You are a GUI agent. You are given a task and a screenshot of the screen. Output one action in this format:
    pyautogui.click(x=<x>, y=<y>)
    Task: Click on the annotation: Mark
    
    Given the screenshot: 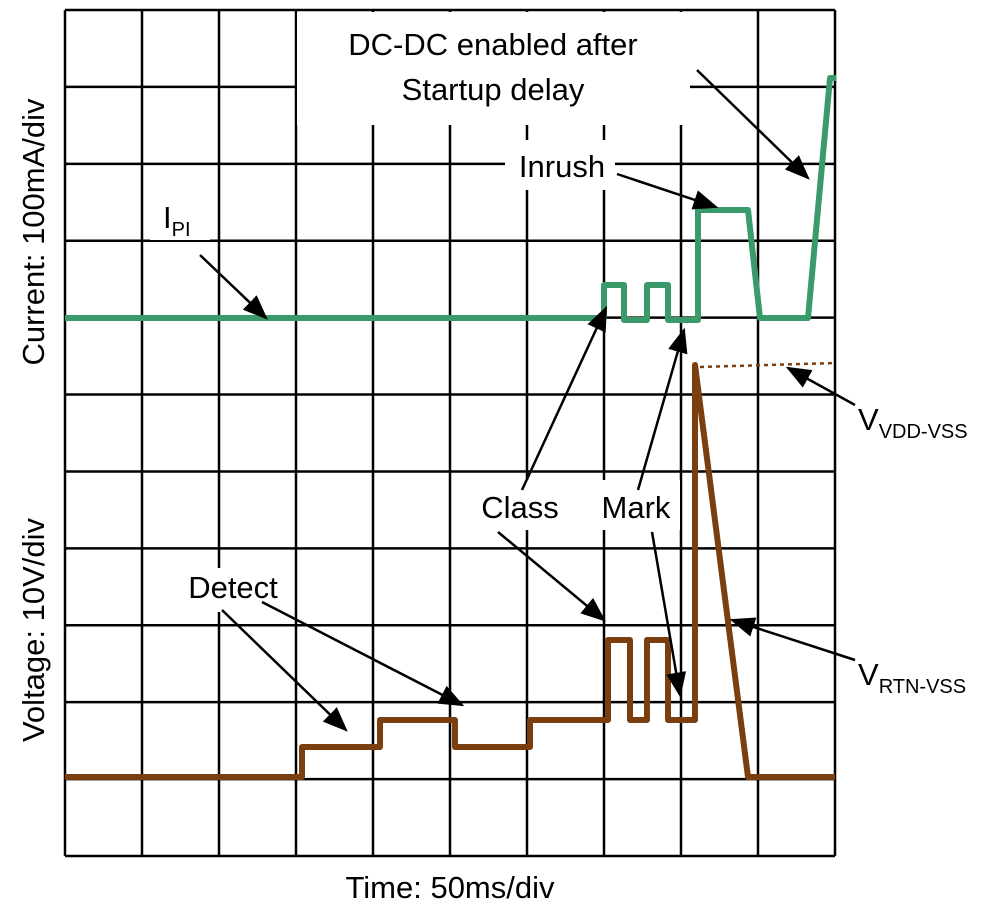 What is the action you would take?
    pyautogui.click(x=636, y=507)
    